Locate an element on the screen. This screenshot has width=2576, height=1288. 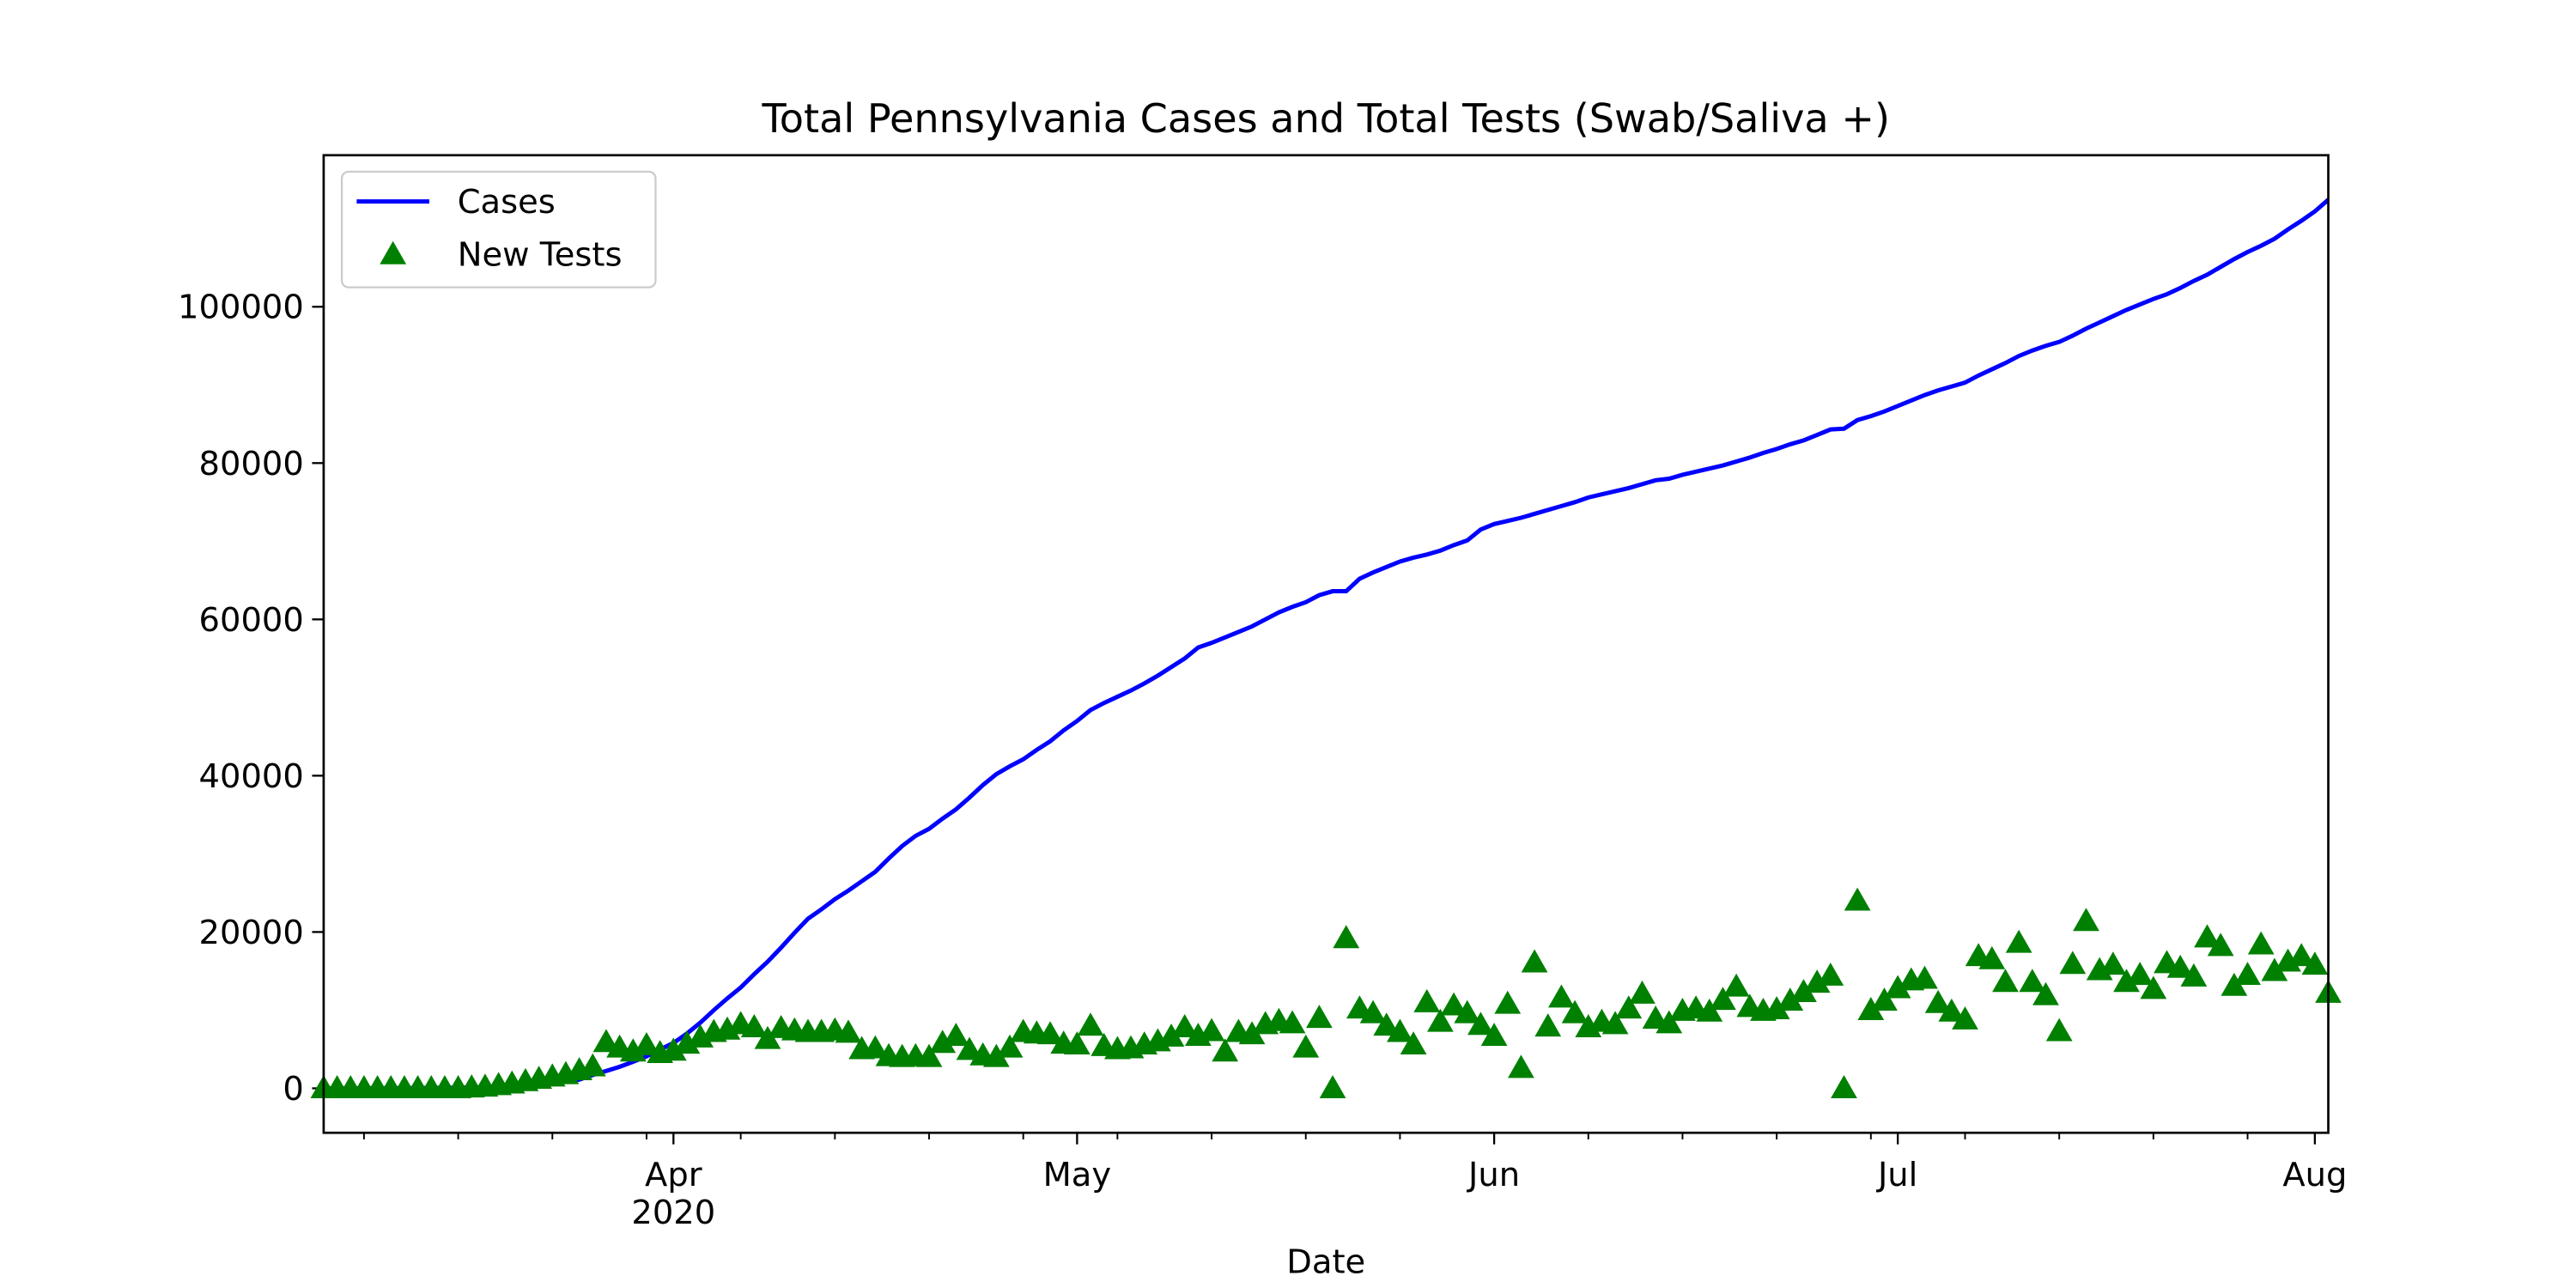
x-tick-label: Aug is located at coordinates (2314, 1175).